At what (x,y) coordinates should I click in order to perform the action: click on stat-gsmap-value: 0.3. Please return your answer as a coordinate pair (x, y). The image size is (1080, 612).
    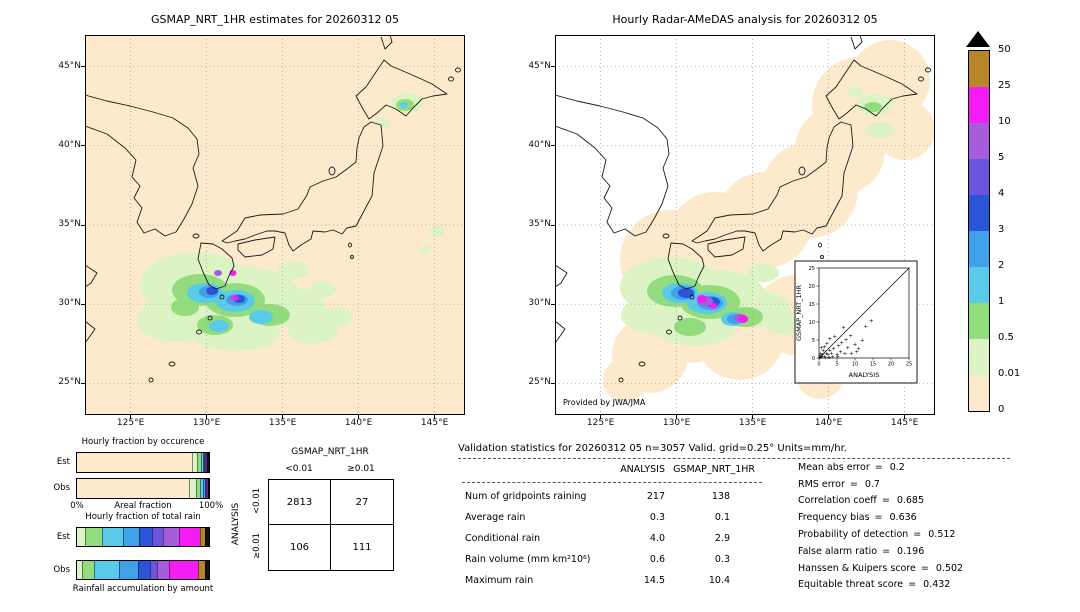
    Looking at the image, I should click on (722, 559).